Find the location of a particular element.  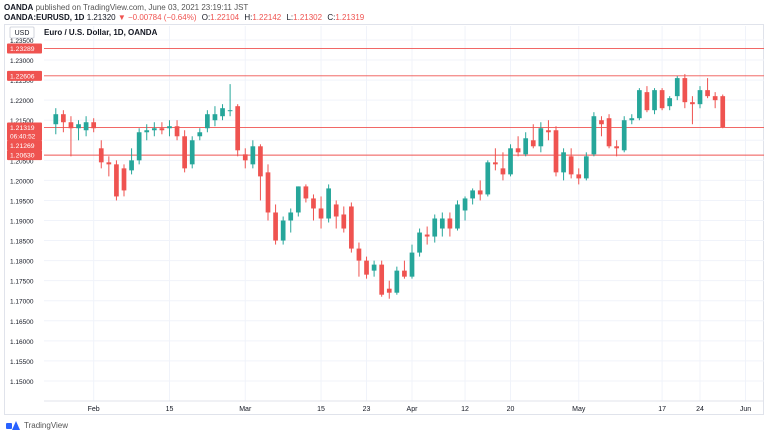

y-tick-label: 1.15000 is located at coordinates (22, 382).